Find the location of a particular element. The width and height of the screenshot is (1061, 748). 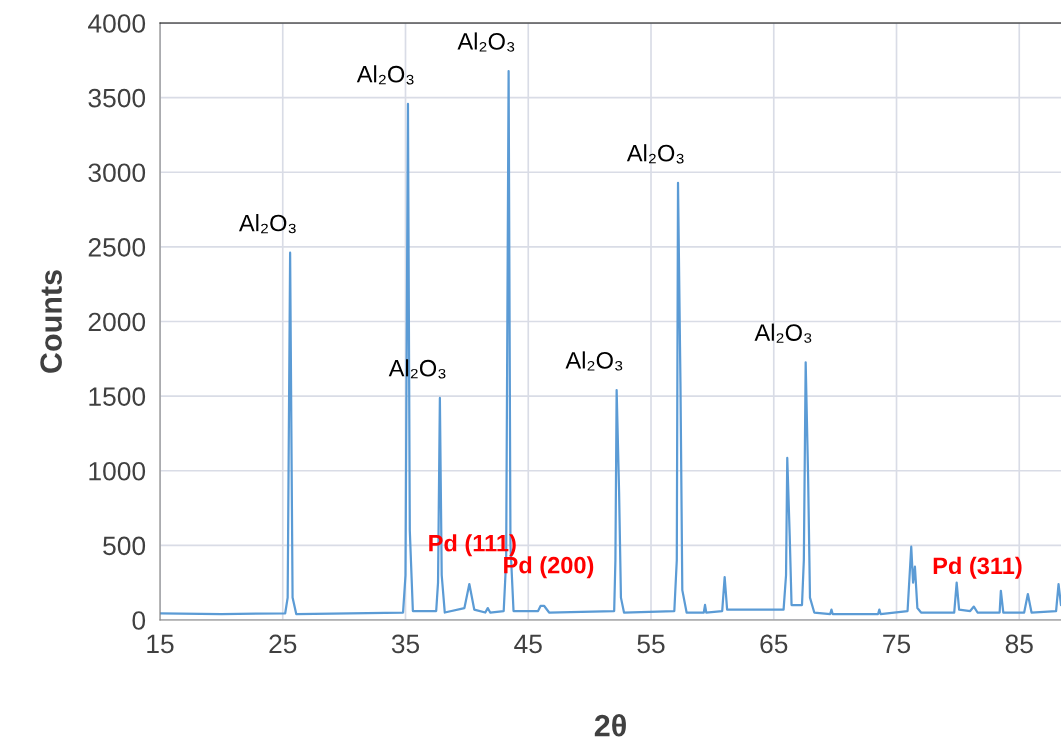

y-tick-label: 500 is located at coordinates (124, 546).